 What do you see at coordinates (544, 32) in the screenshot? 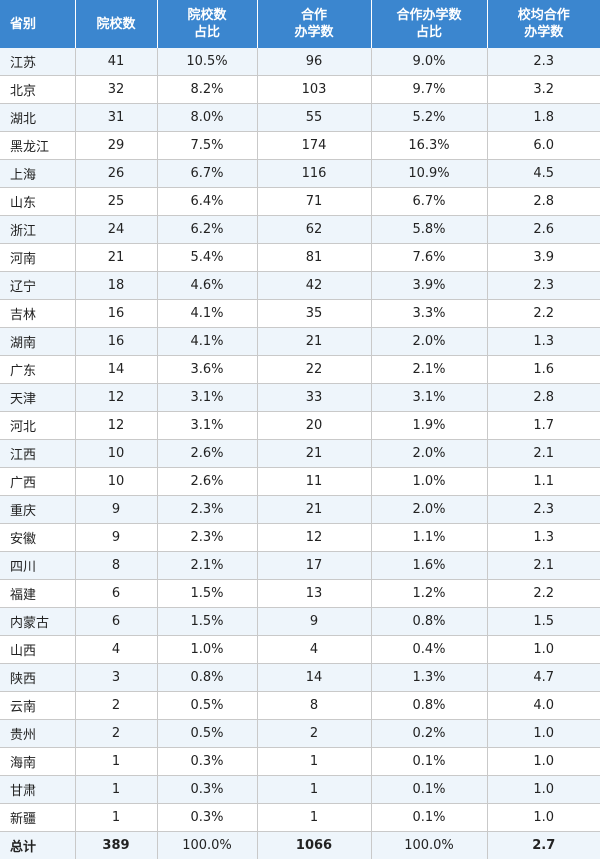
I see `header-average-line-2: 办学数` at bounding box center [544, 32].